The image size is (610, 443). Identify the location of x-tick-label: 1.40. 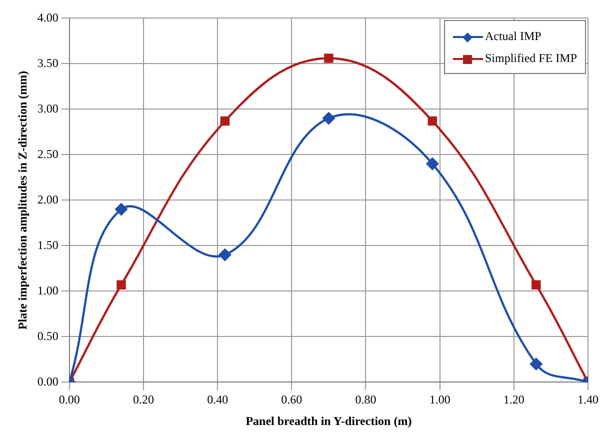
(588, 399).